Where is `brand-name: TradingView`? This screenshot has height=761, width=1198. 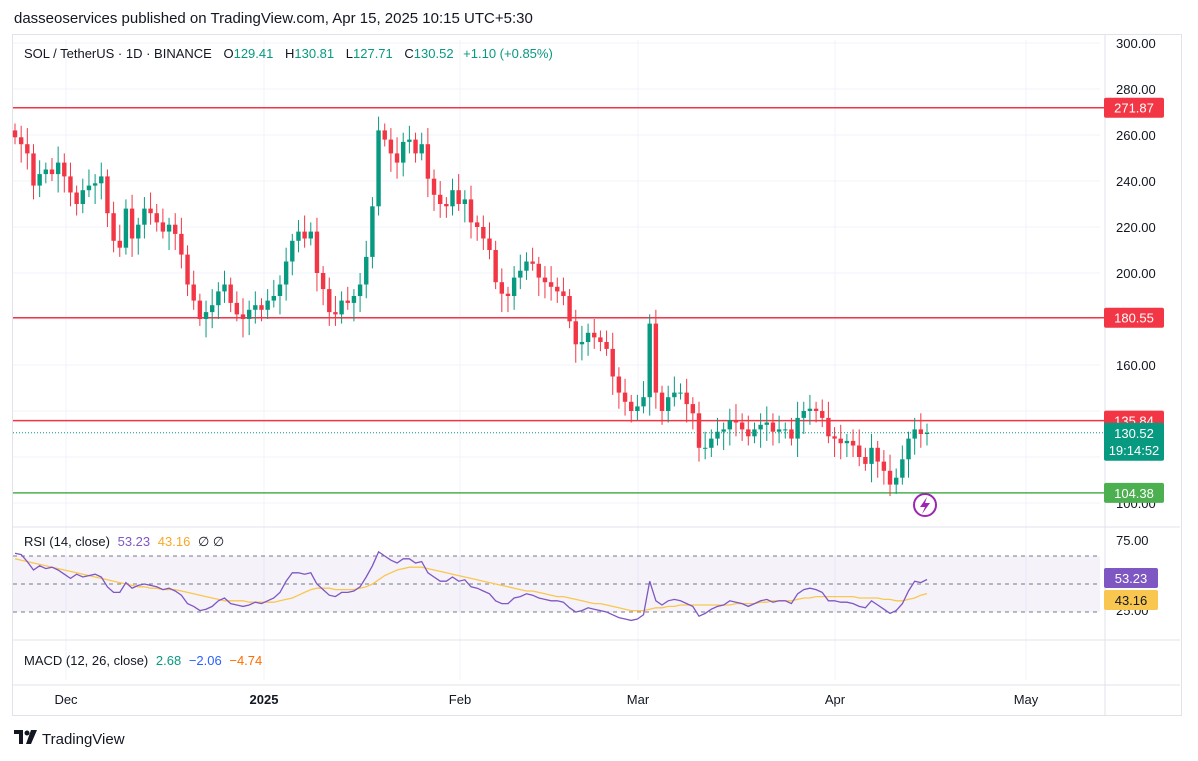 brand-name: TradingView is located at coordinates (83, 739).